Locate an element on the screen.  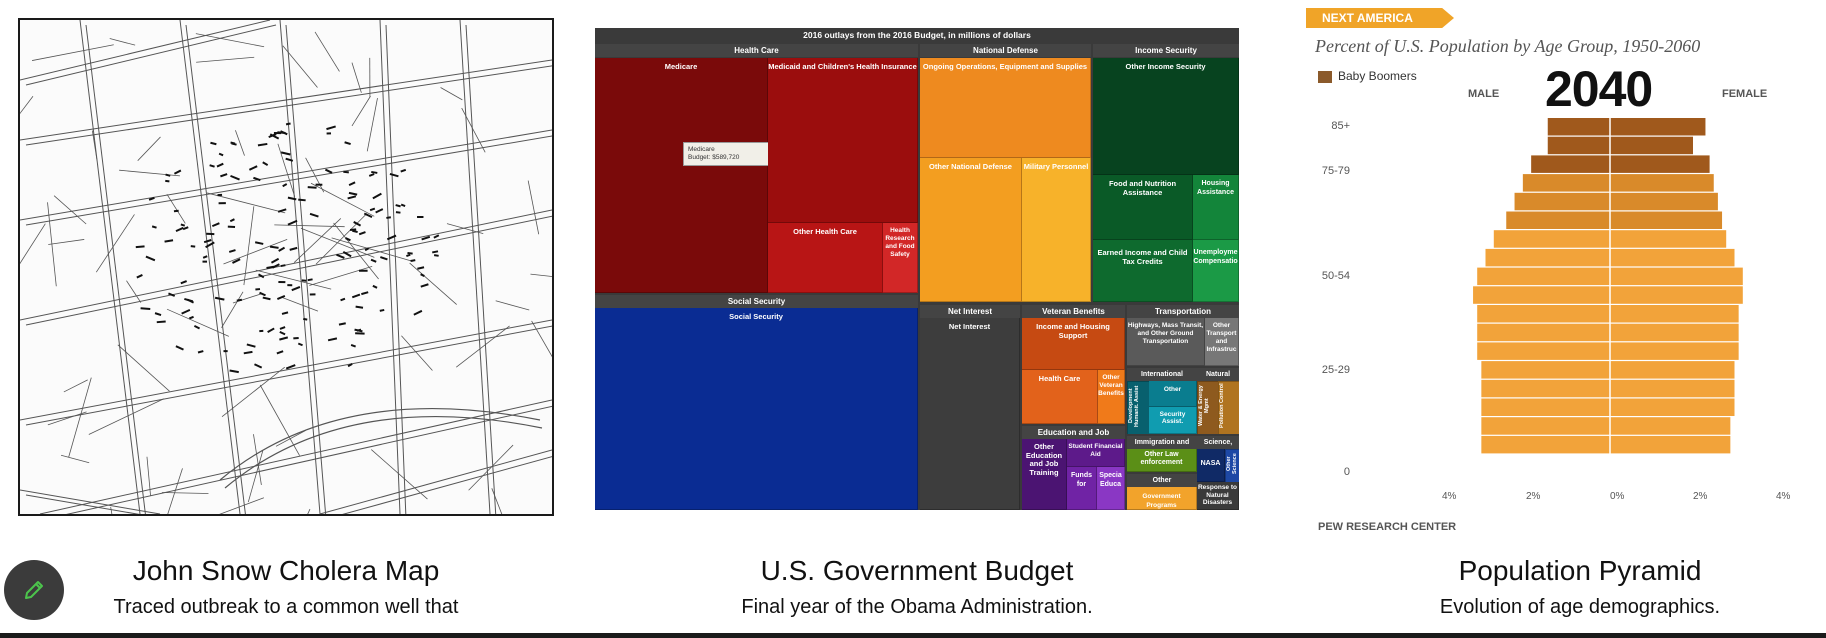
cell-student-aid: Student Financial Aid is located at coordinates (1096, 453).